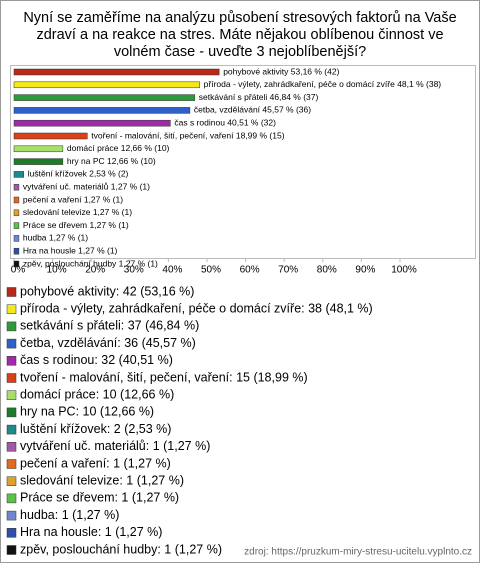 This screenshot has width=480, height=563. Describe the element at coordinates (259, 97) in the screenshot. I see `bar-label: setkávání s přáteli 46,84 % (37)` at that location.